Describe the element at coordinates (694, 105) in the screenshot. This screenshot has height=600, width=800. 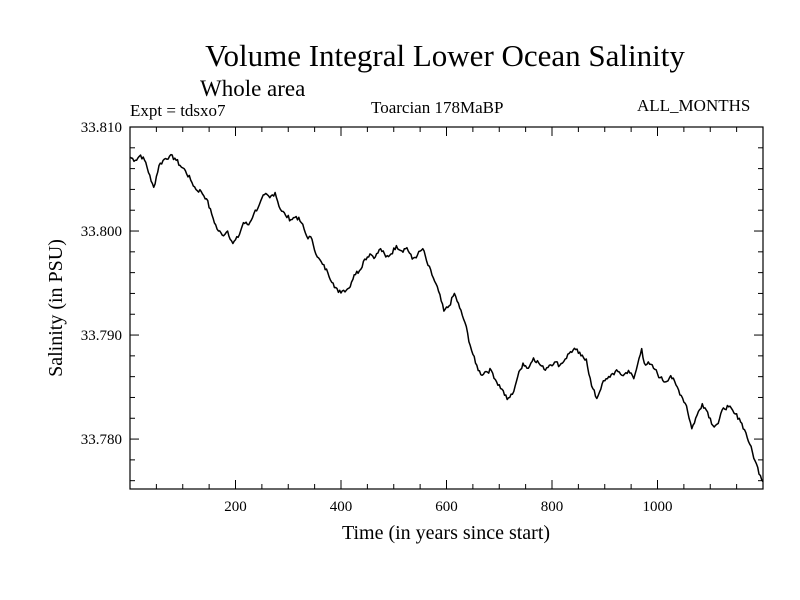
I see `period-label: ALL_MONTHS` at that location.